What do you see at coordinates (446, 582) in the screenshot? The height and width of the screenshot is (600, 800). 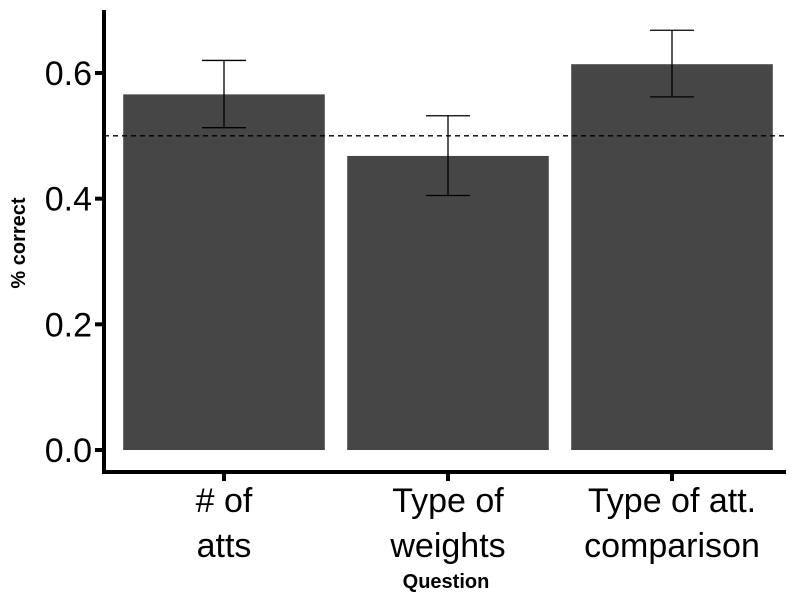 I see `x-axis-title: Question` at bounding box center [446, 582].